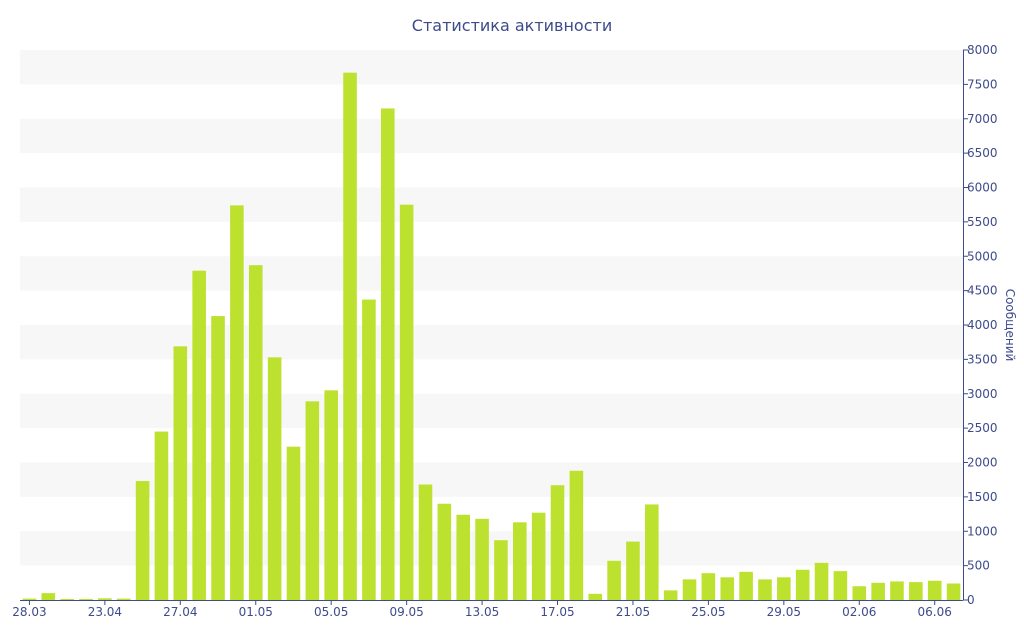  I want to click on y-tick-label: 5000, so click(982, 256).